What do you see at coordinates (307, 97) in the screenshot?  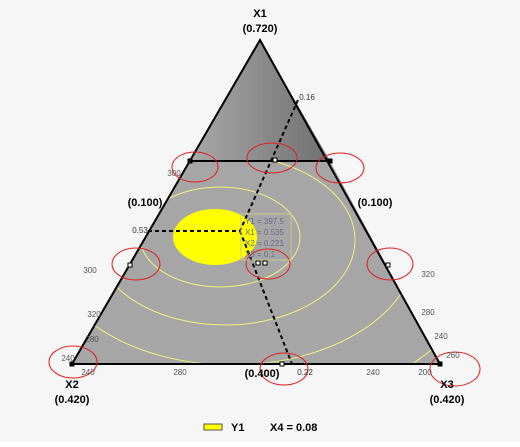 I see `axis-mark: 0.16` at bounding box center [307, 97].